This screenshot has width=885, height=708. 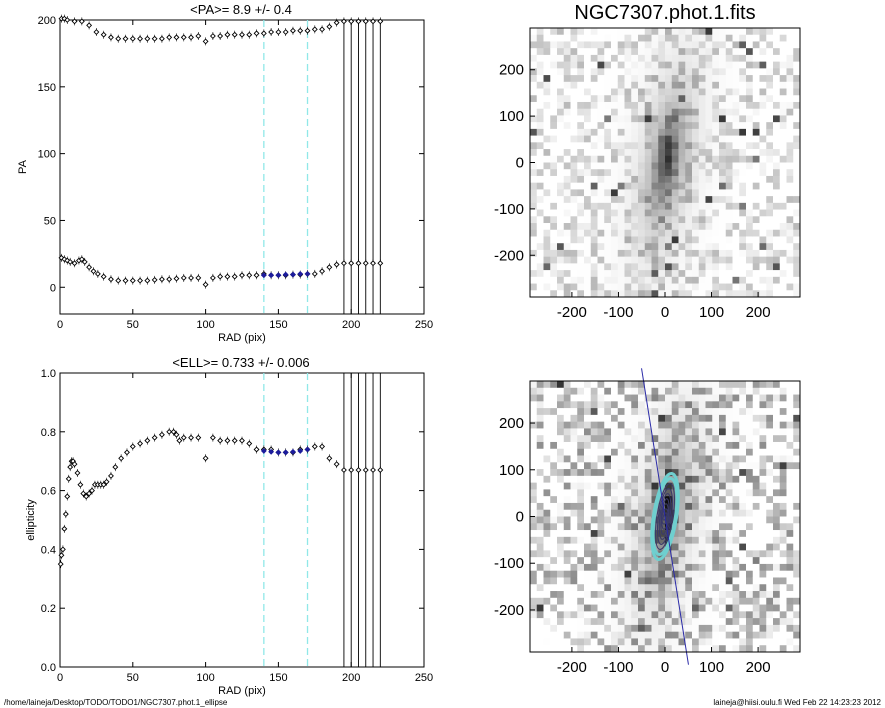 What do you see at coordinates (48, 668) in the screenshot?
I see `y-tick-label-0: 0.0` at bounding box center [48, 668].